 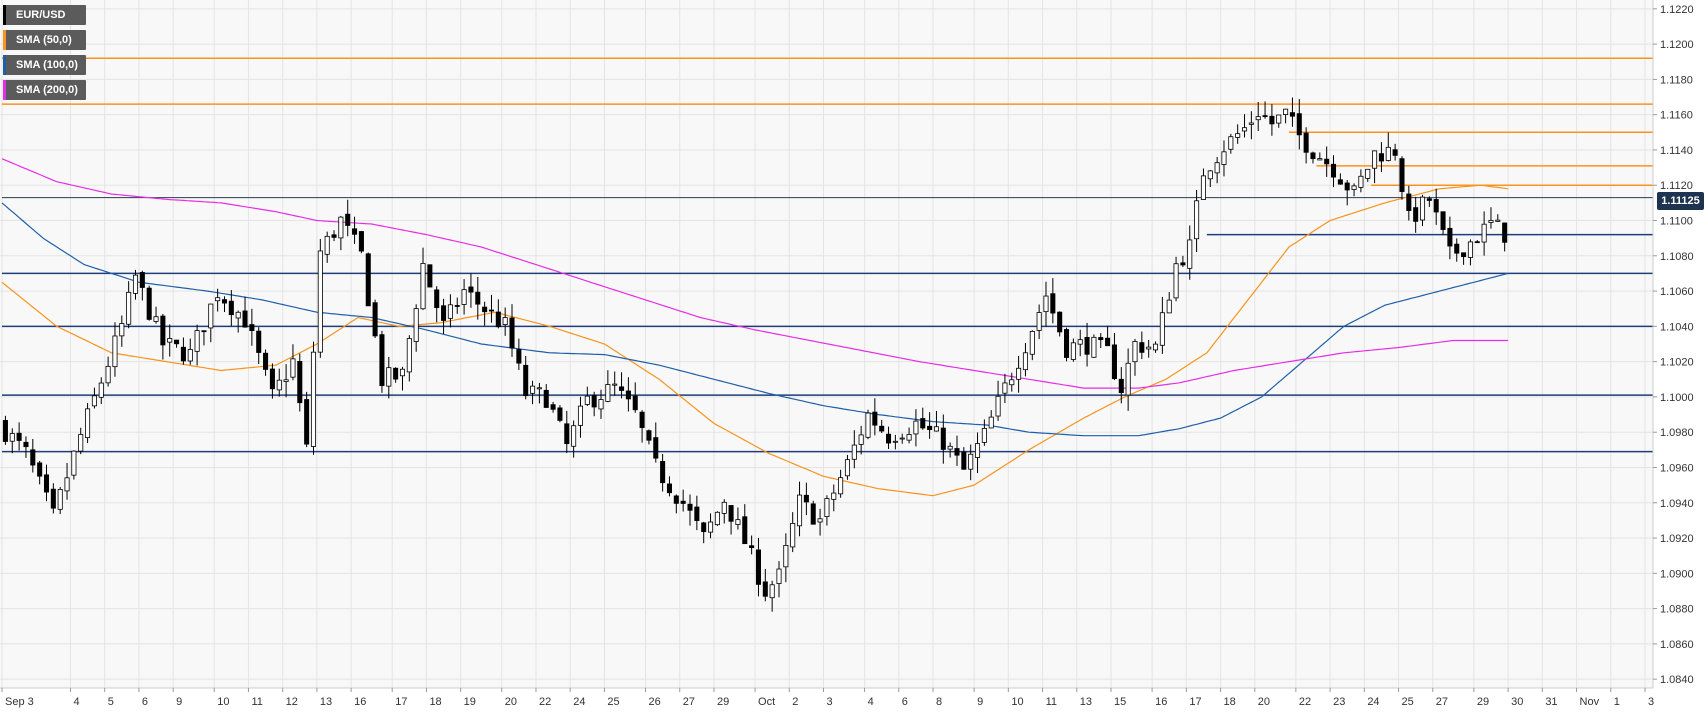 What do you see at coordinates (1517, 702) in the screenshot?
I see `time-tick-label: 30` at bounding box center [1517, 702].